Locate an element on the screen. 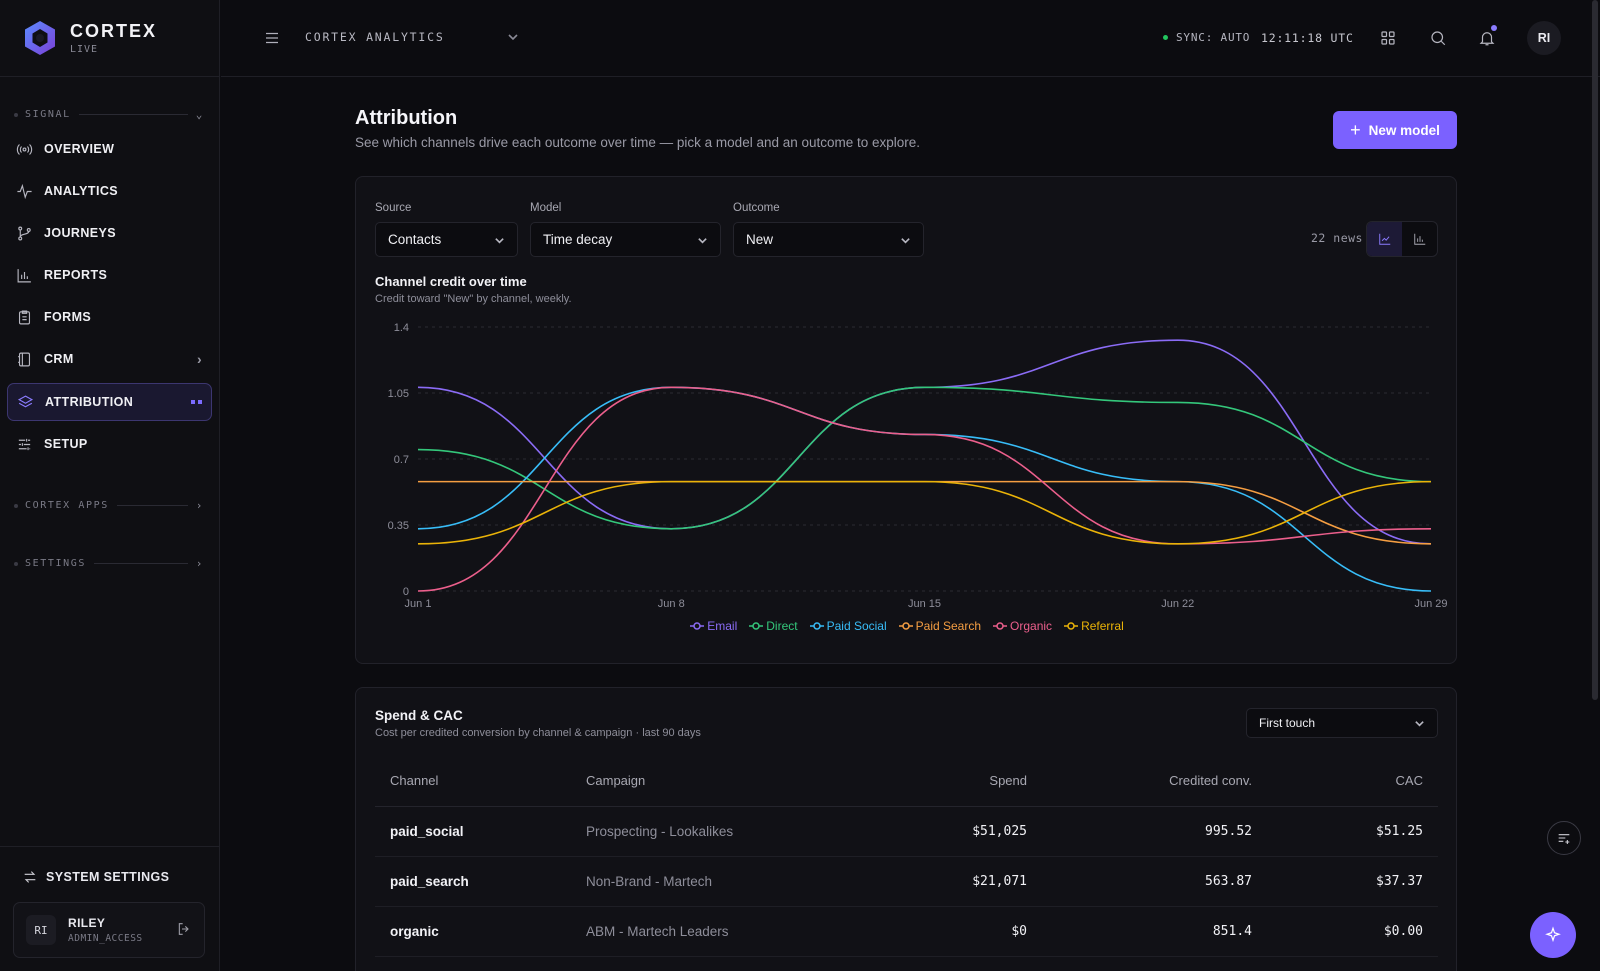  logout-icon is located at coordinates (184, 929).